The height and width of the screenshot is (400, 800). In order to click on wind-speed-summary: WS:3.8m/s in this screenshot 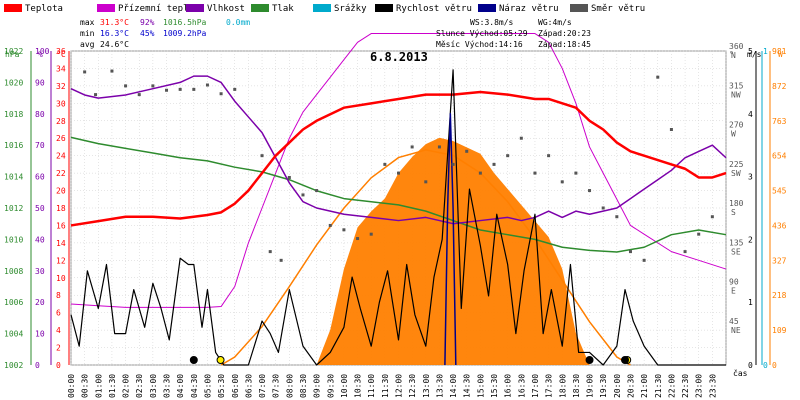, I will do `click(492, 22)`.